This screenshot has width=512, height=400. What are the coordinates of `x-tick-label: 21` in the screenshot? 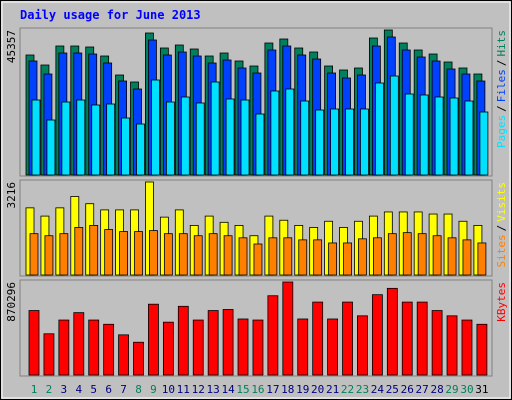 It's located at (332, 389).